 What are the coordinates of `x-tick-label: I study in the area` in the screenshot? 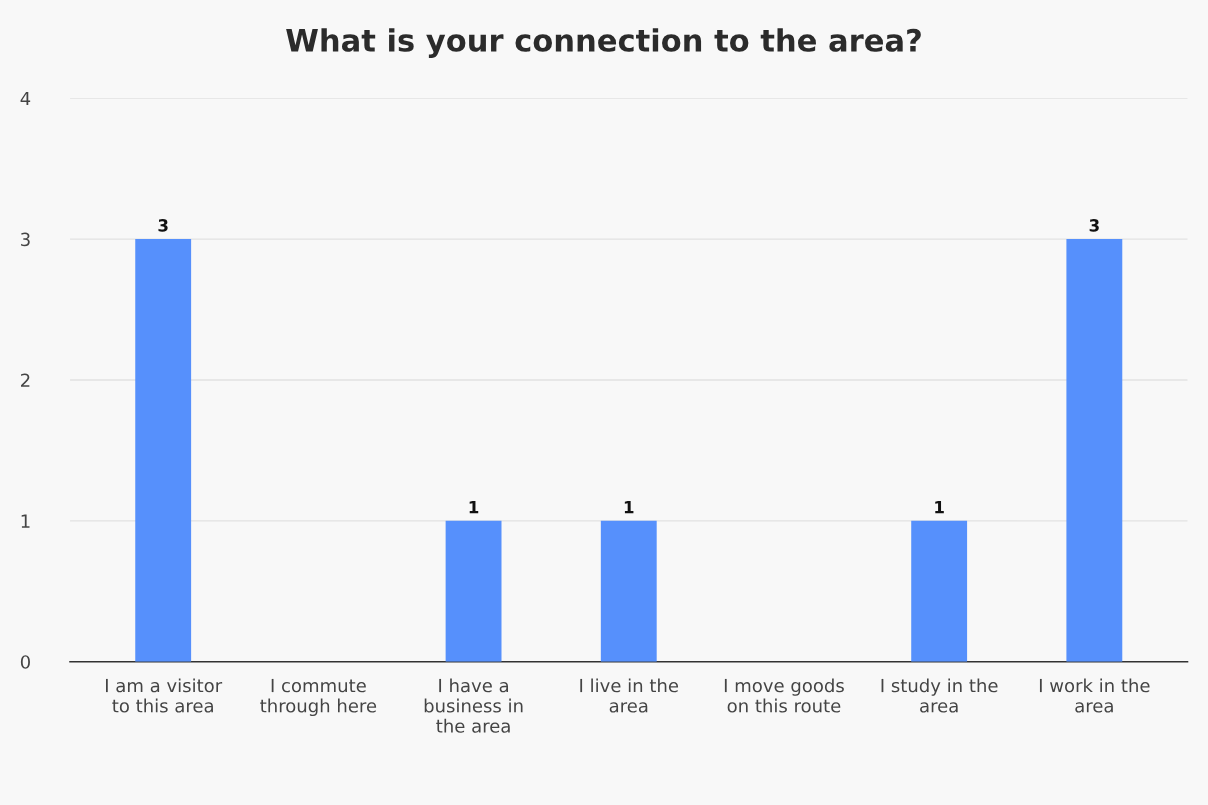 It's located at (939, 695).